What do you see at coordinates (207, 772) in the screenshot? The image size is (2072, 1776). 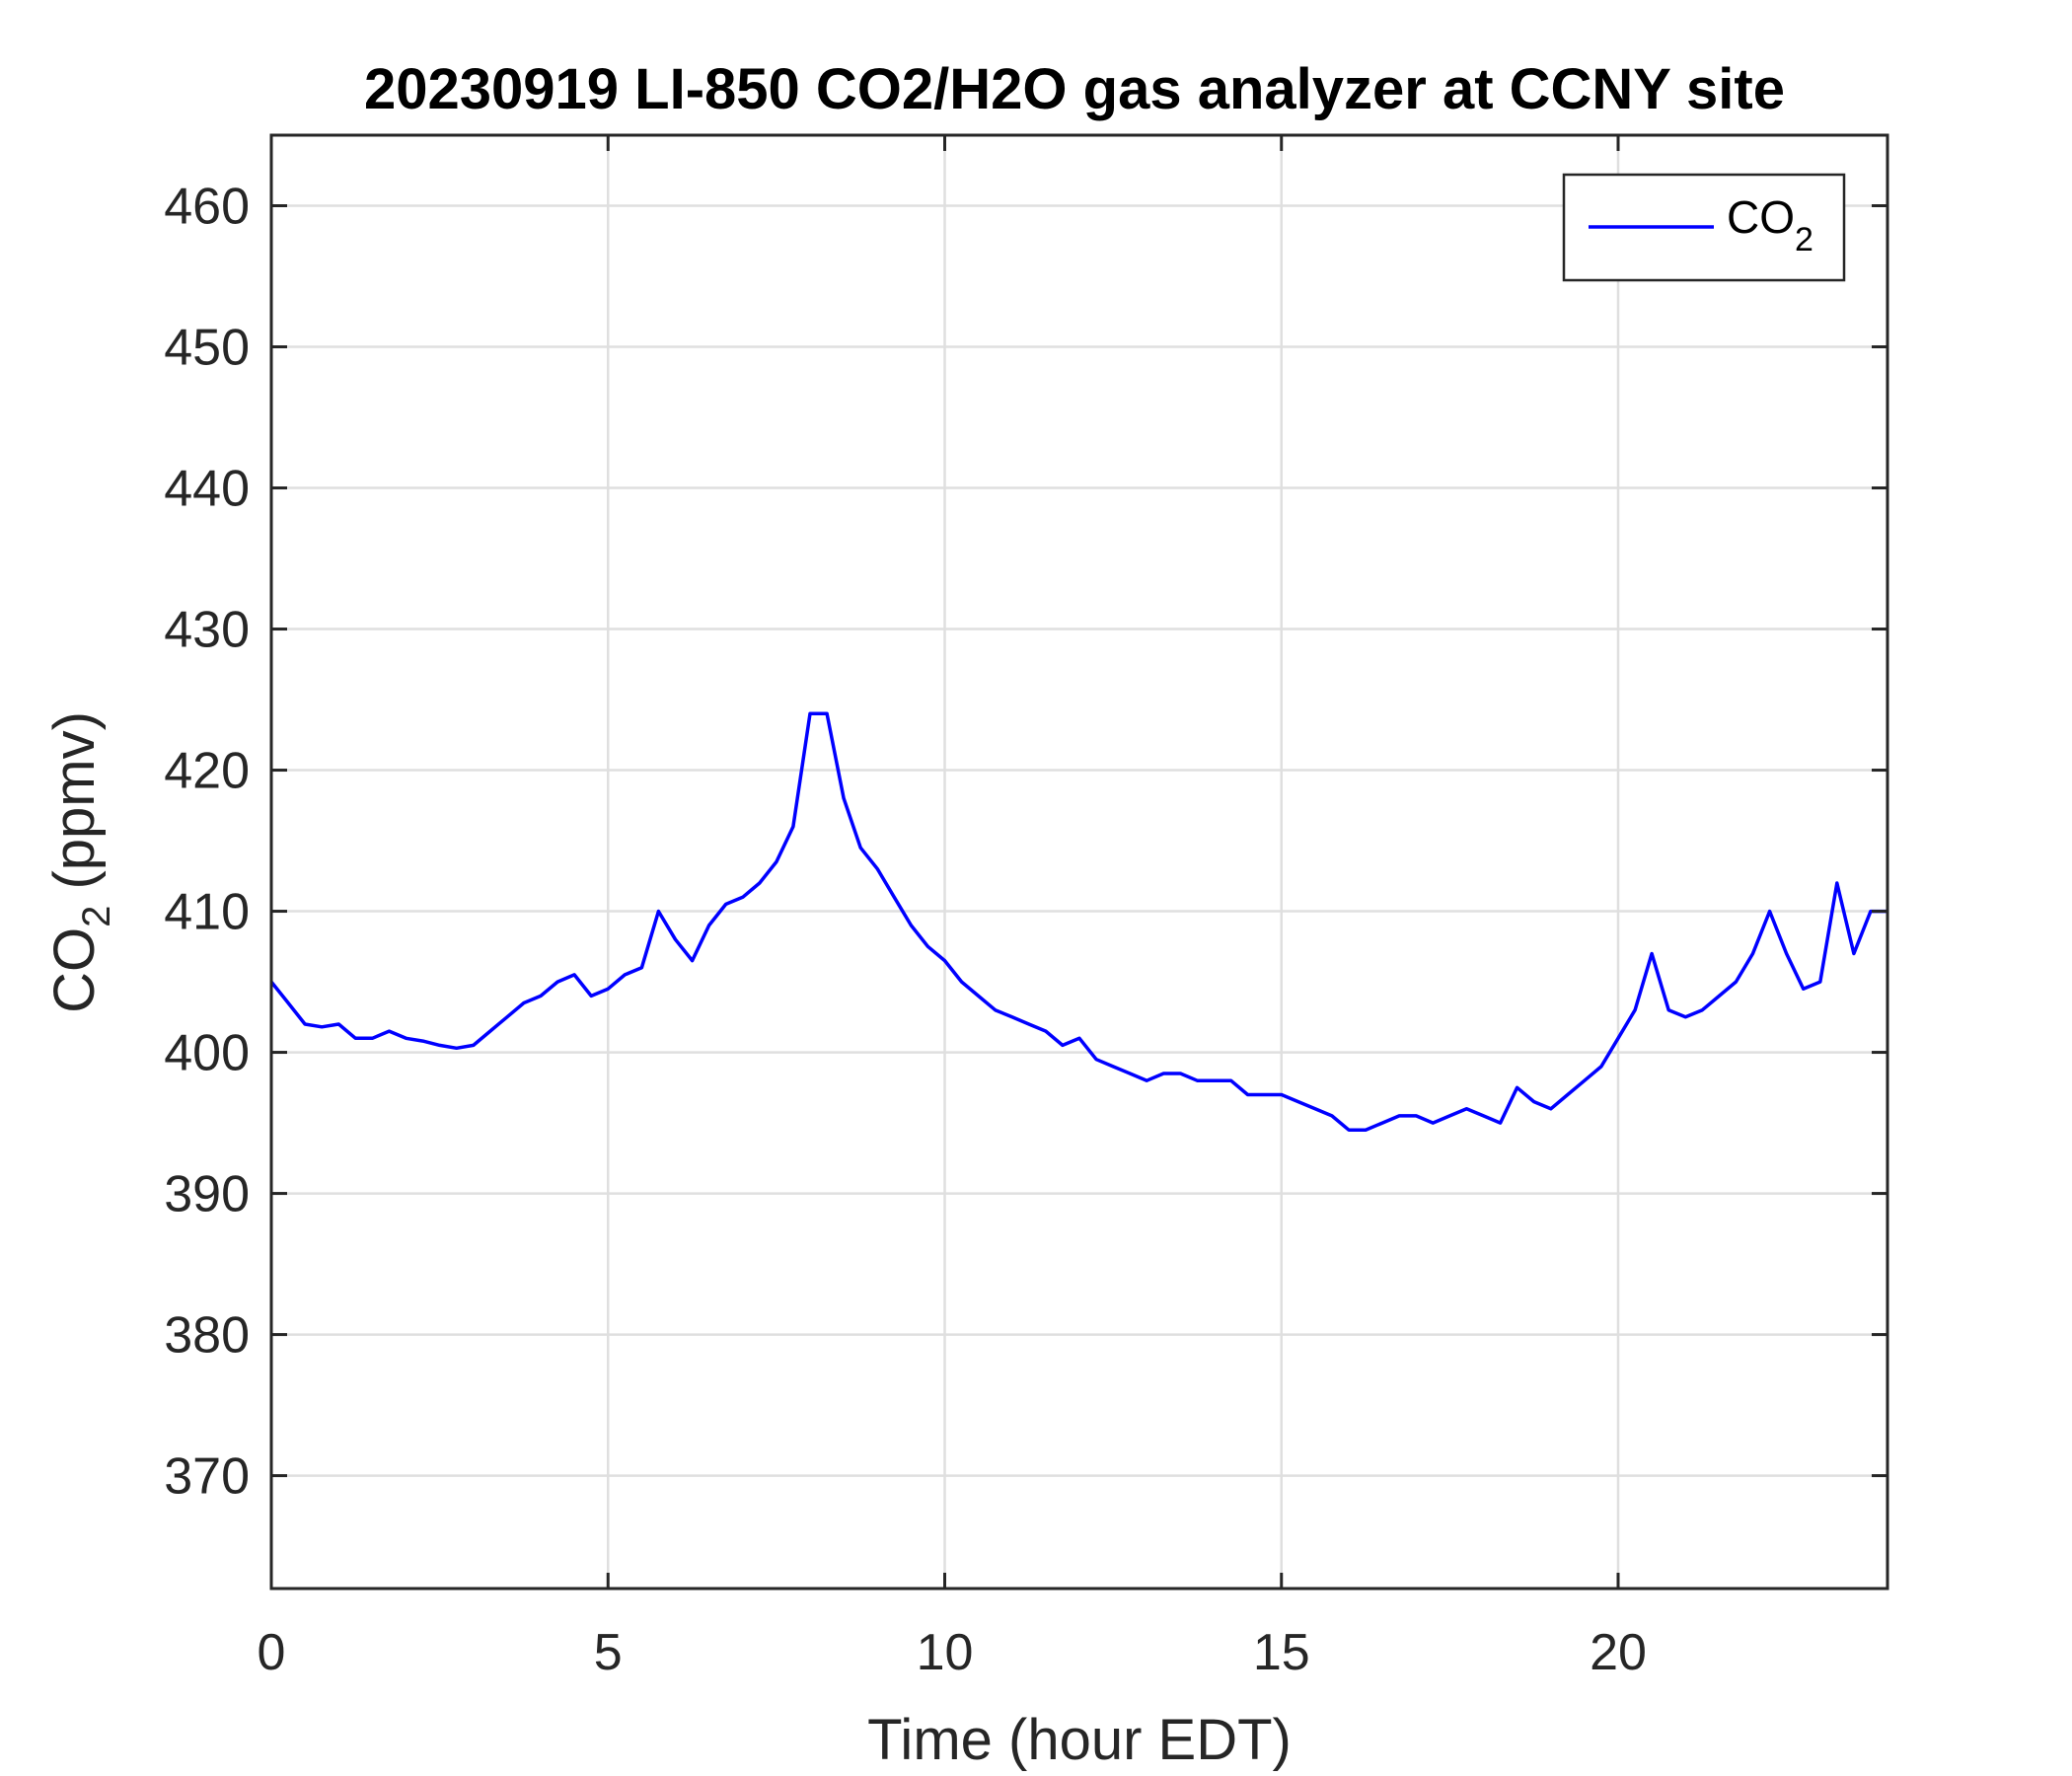 I see `y-tick-label: 420` at bounding box center [207, 772].